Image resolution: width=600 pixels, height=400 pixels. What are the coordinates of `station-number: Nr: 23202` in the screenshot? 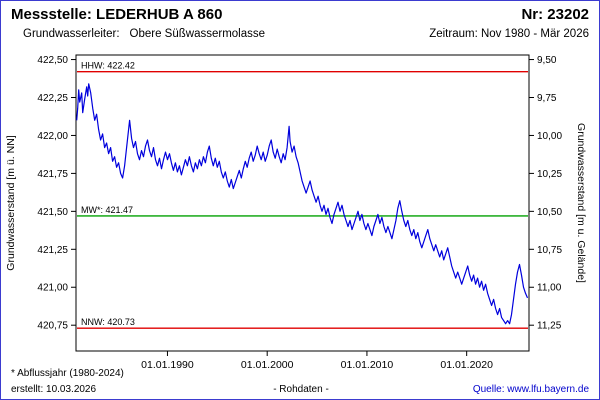 It's located at (555, 14).